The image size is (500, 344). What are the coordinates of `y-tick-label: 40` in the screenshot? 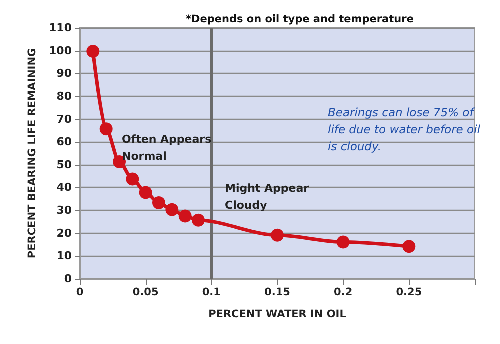 It's located at (64, 187).